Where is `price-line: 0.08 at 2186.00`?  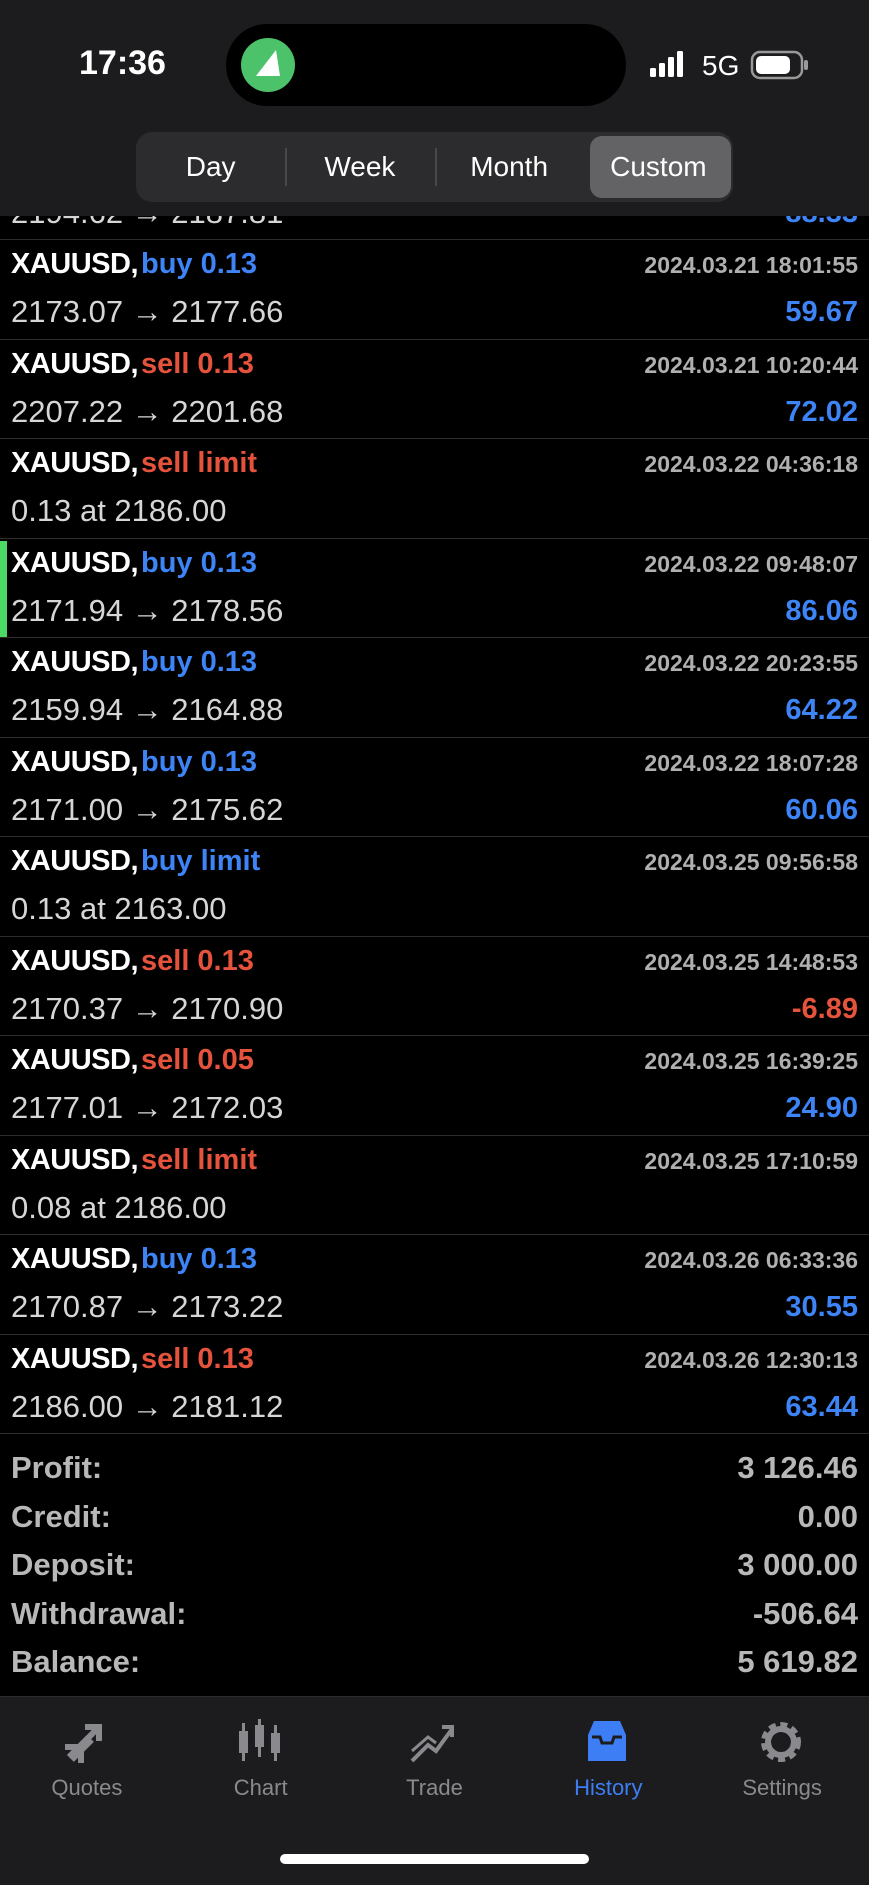
price-line: 0.08 at 2186.00 is located at coordinates (119, 1207).